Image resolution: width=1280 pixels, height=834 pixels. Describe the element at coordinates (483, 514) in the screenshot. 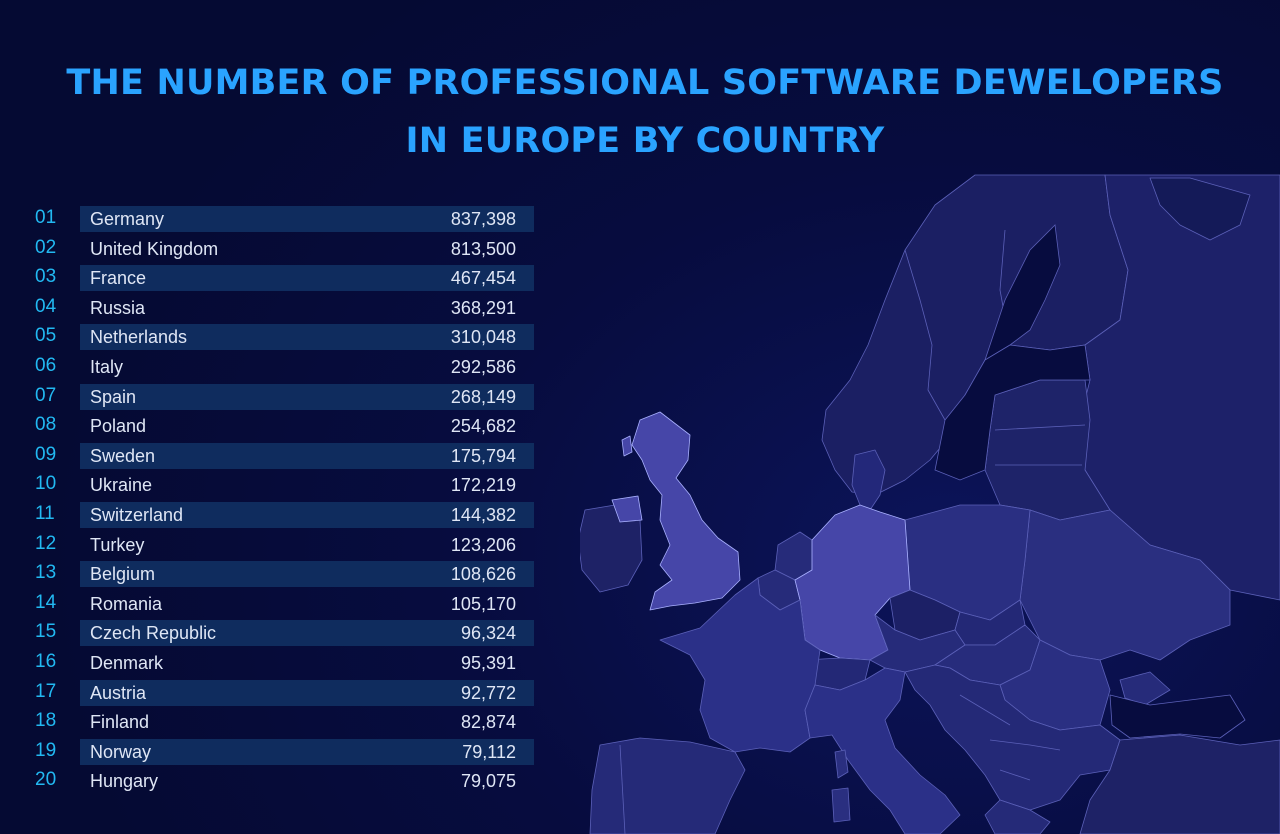

I see `developer-count: 144,382` at that location.